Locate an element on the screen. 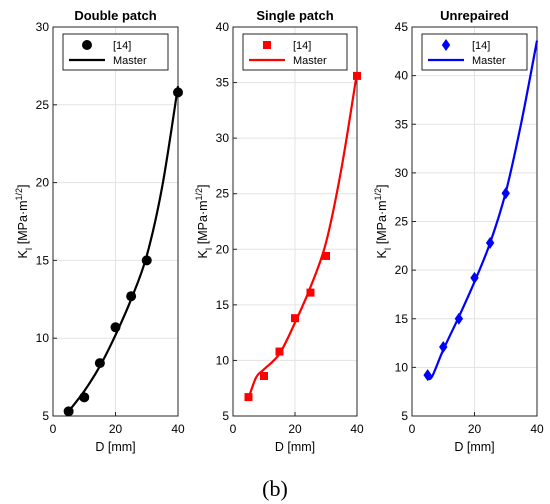 This screenshot has width=550, height=504. chart-title: Double patch is located at coordinates (115, 15).